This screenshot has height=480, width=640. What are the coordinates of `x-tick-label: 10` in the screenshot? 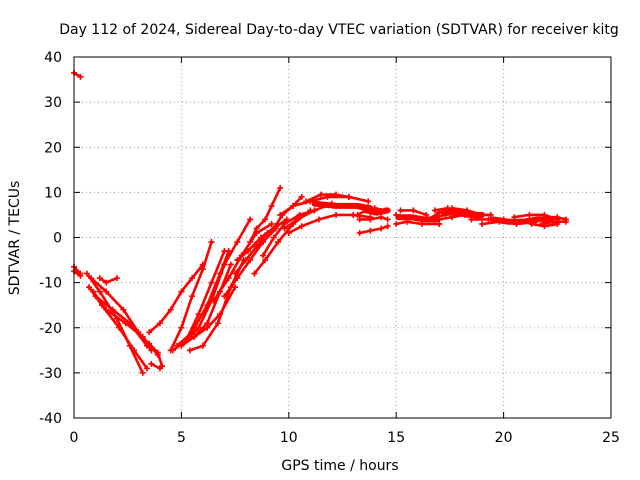 It's located at (289, 438).